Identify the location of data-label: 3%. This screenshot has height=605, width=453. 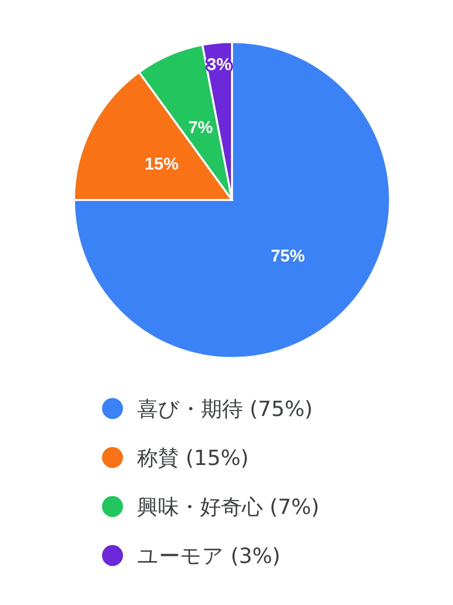
(219, 64).